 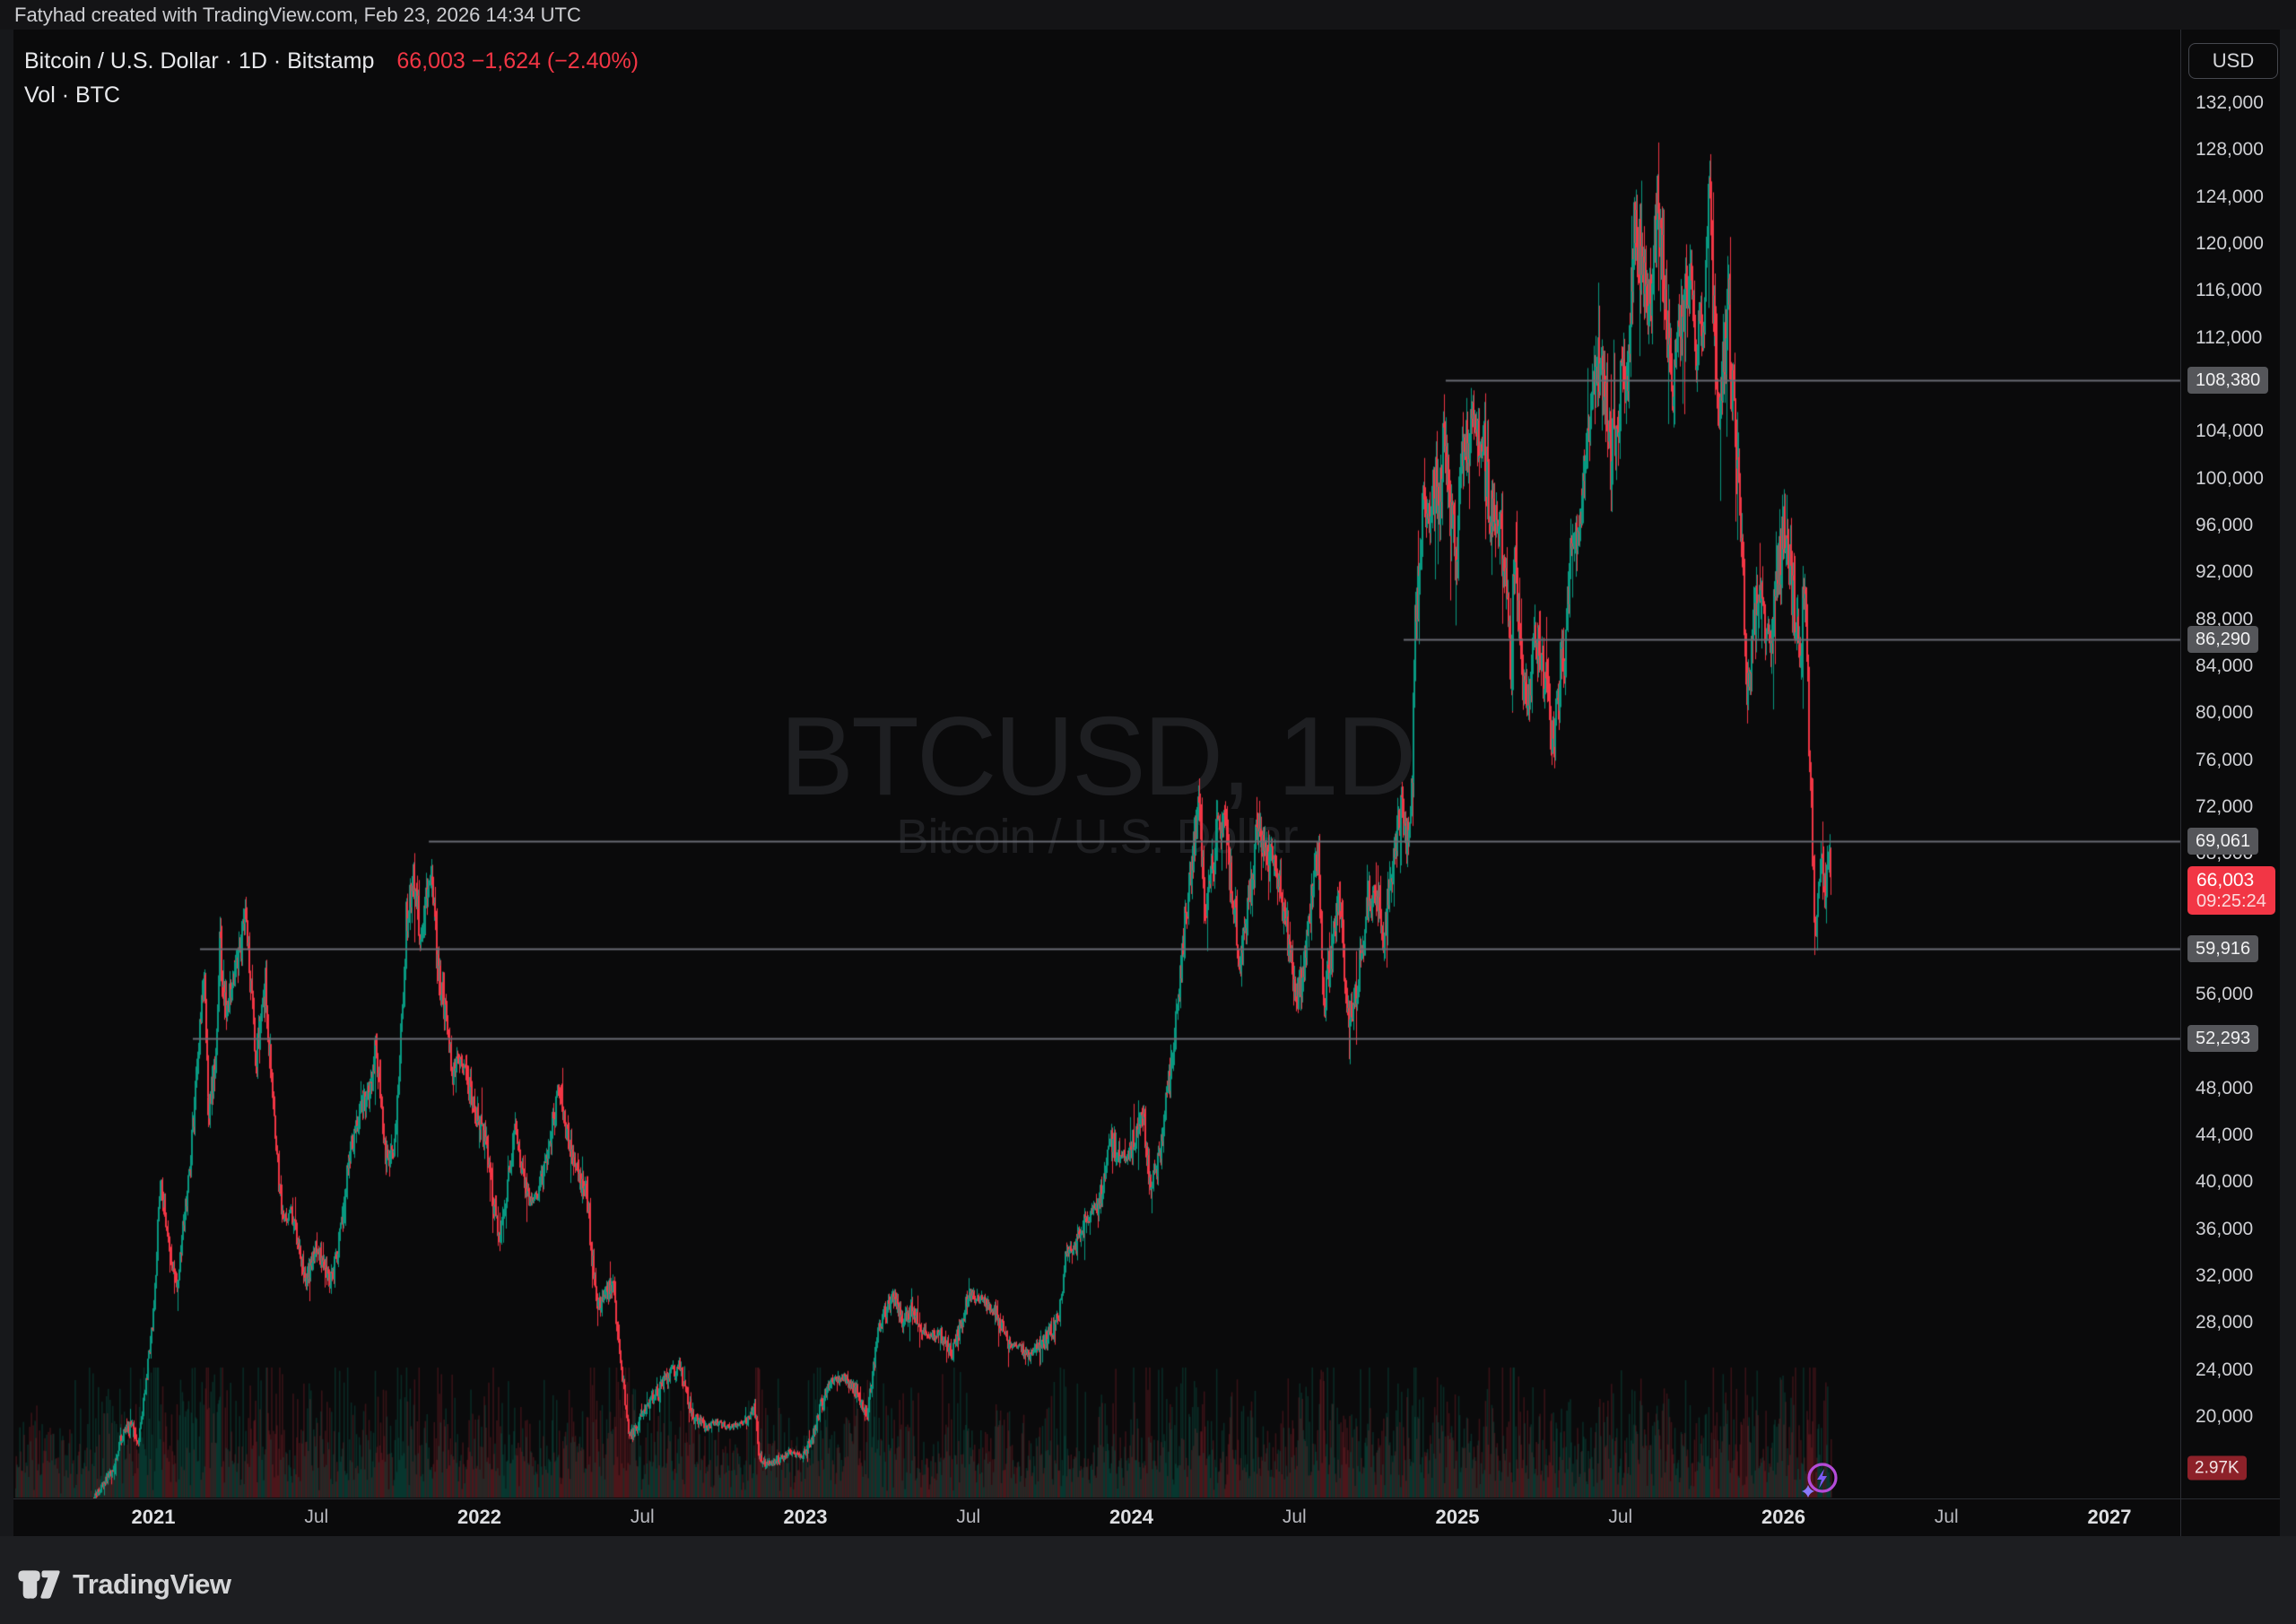 I want to click on time-axis-year-label: 2021, so click(x=153, y=1517).